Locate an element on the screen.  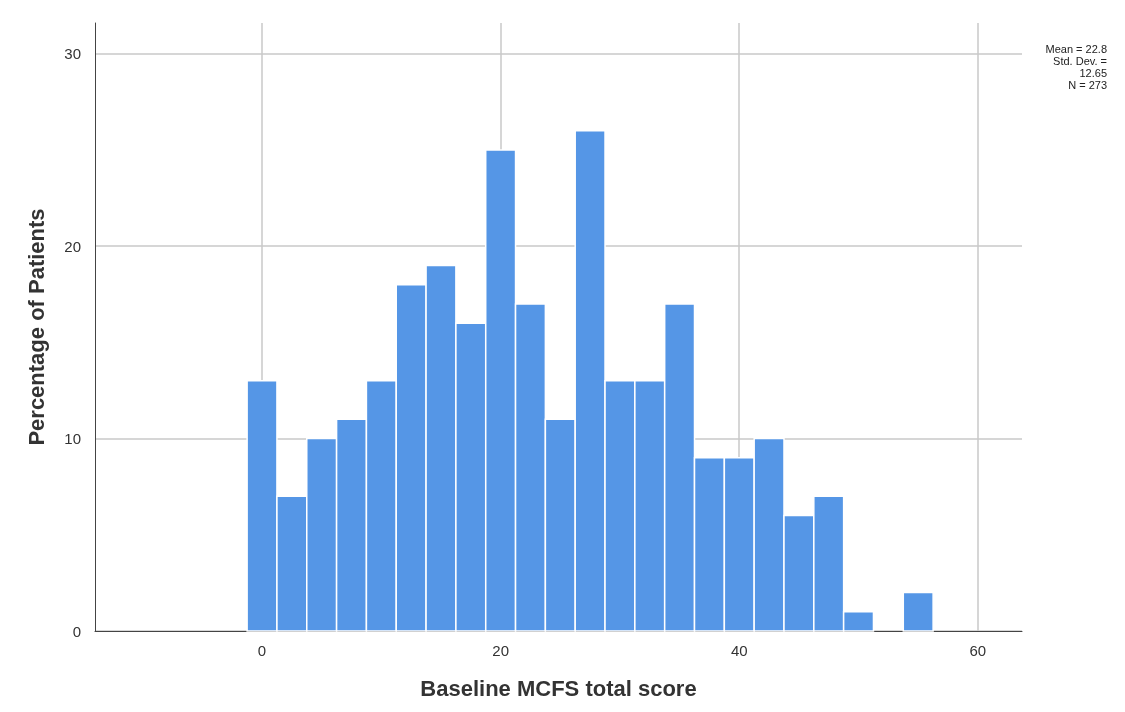
x-tick-label: 0 is located at coordinates (262, 650).